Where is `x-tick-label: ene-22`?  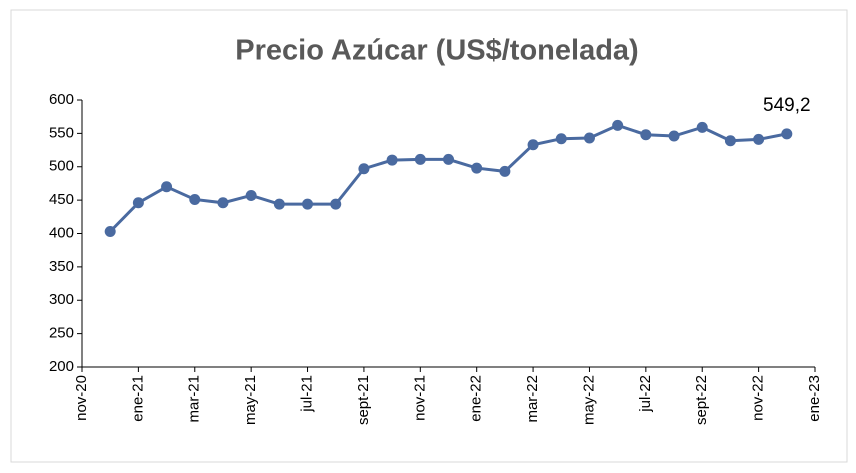
x-tick-label: ene-22 is located at coordinates (476, 398).